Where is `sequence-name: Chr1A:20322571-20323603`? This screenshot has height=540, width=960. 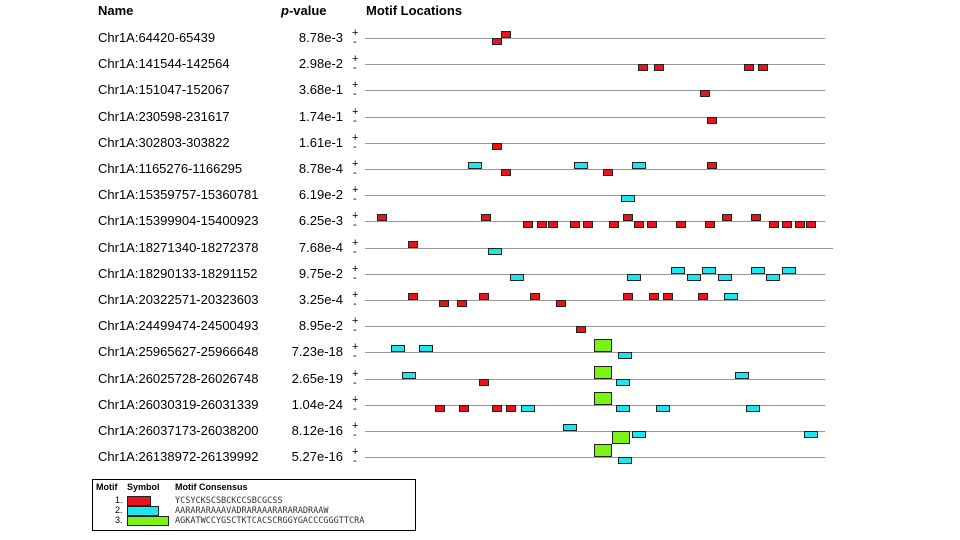
sequence-name: Chr1A:20322571-20323603 is located at coordinates (178, 299).